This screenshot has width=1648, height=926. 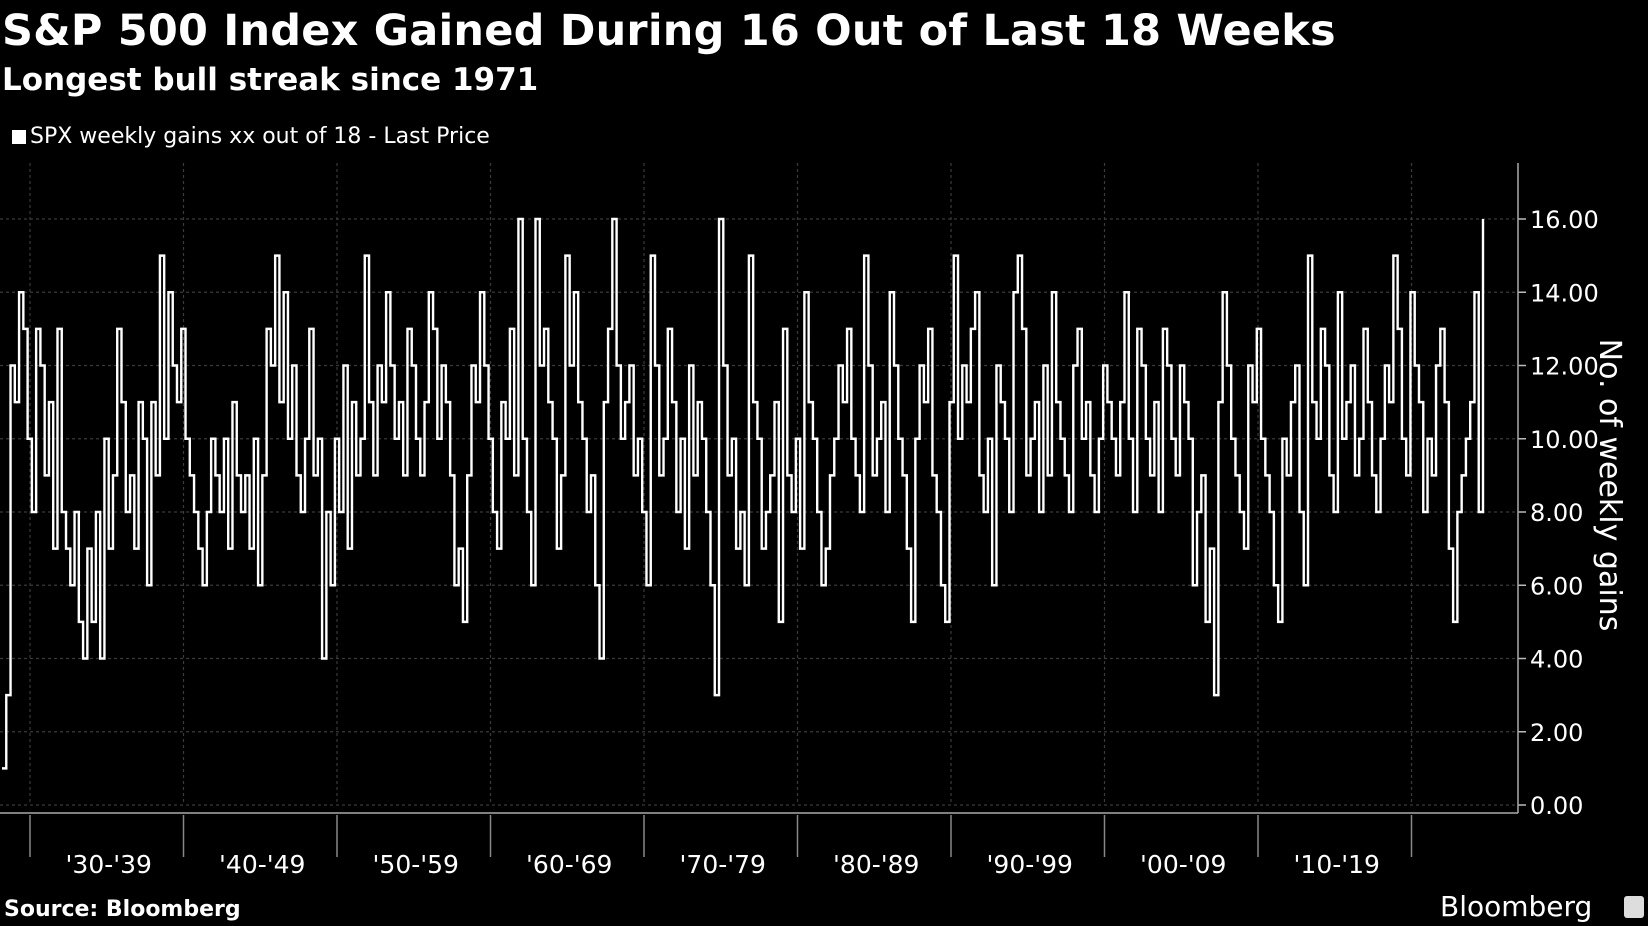 I want to click on y-tick-label: 14.00, so click(x=1564, y=293).